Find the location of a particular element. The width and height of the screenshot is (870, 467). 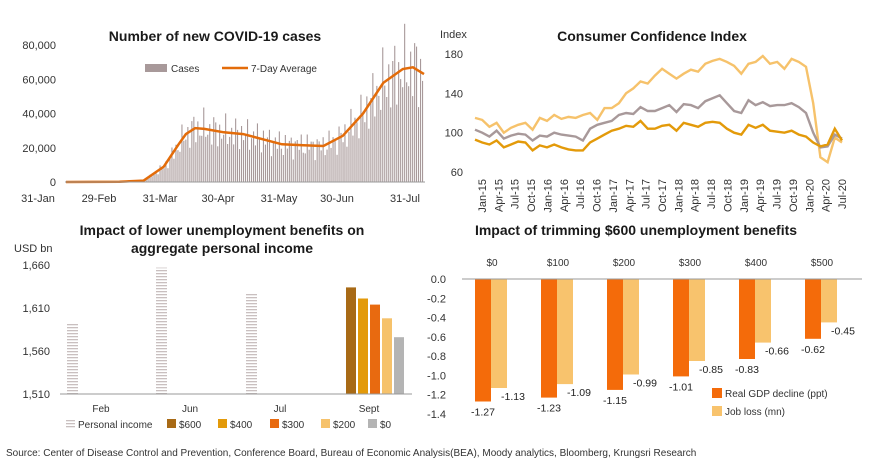

trim-y-tick: -1.0 is located at coordinates (436, 376).